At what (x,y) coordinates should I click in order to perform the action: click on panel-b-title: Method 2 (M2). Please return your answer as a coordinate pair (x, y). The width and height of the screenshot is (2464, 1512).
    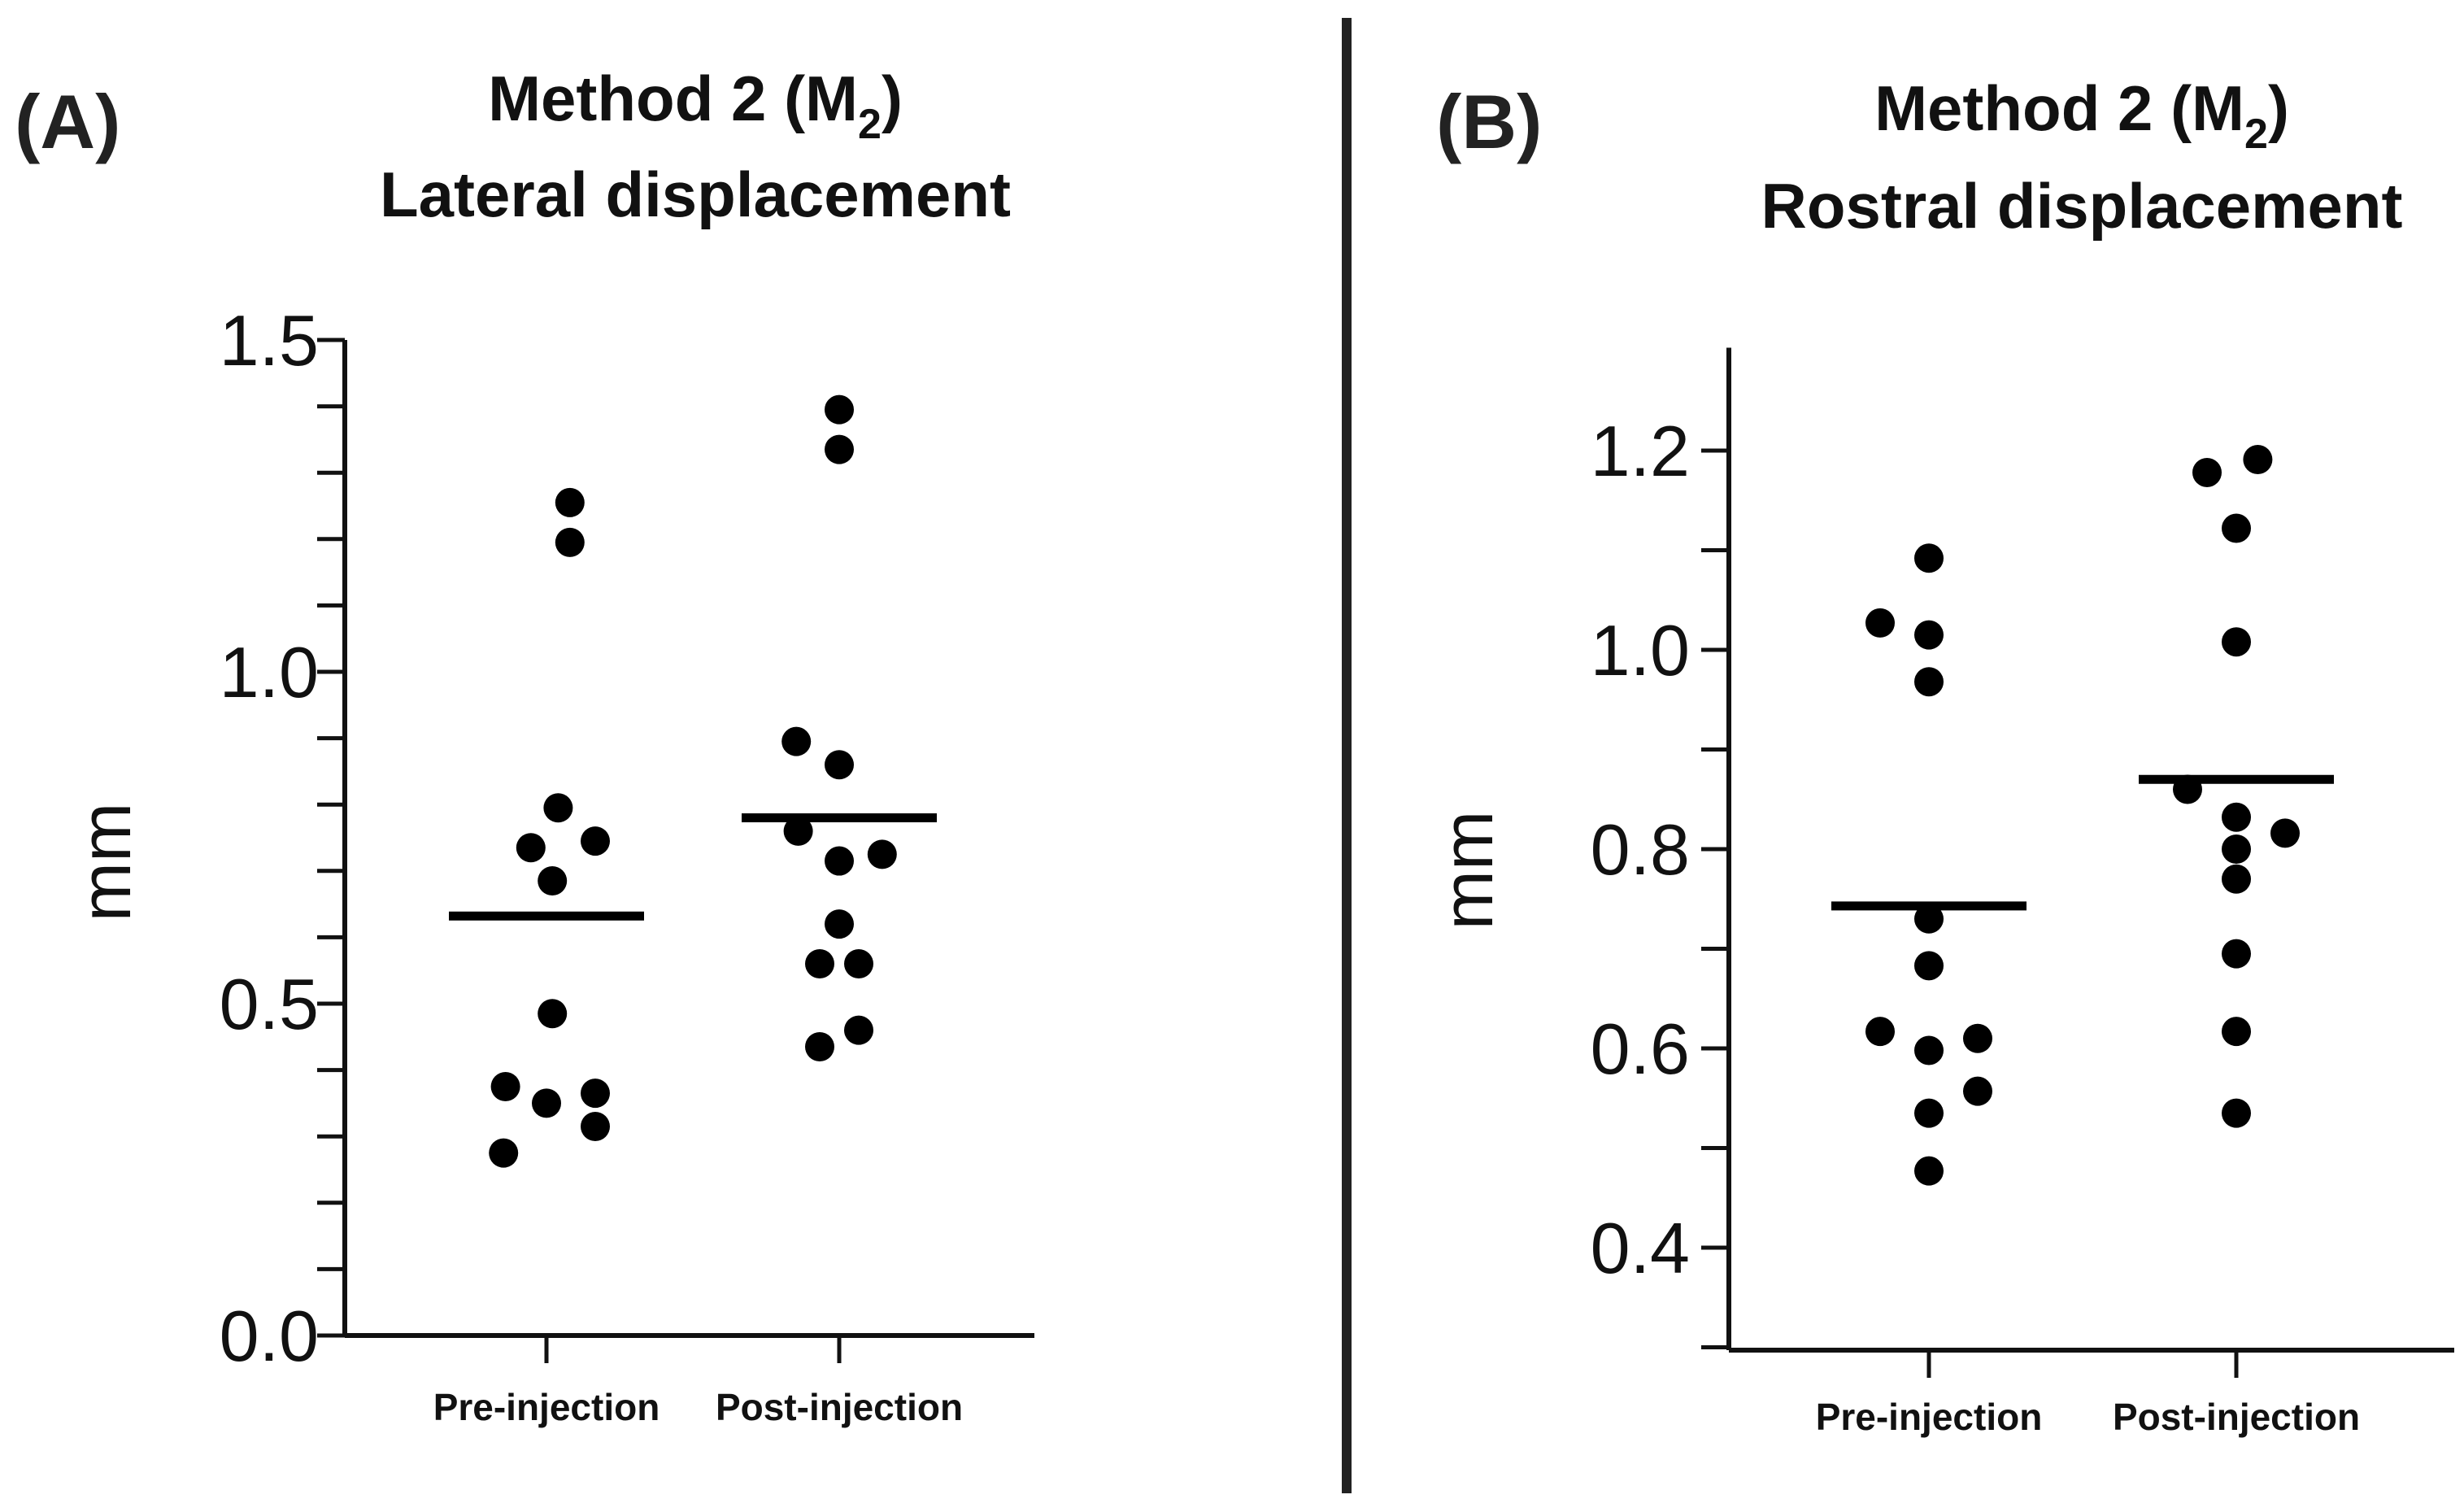
    Looking at the image, I should click on (2081, 115).